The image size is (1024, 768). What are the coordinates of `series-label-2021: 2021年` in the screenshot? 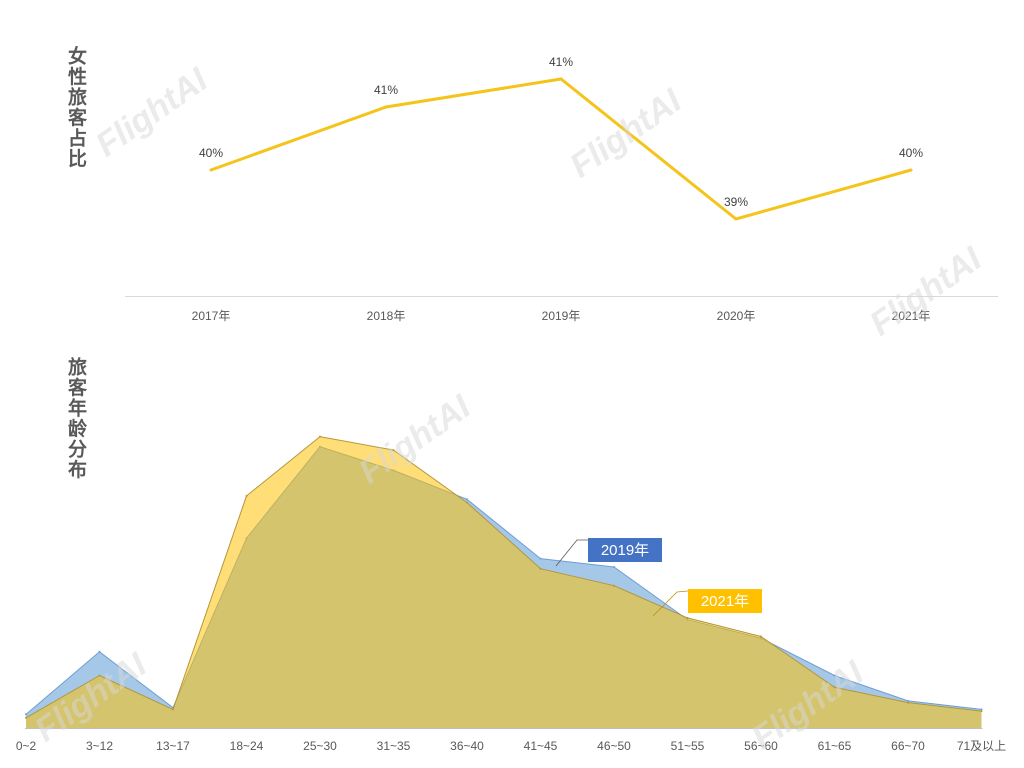 It's located at (725, 601).